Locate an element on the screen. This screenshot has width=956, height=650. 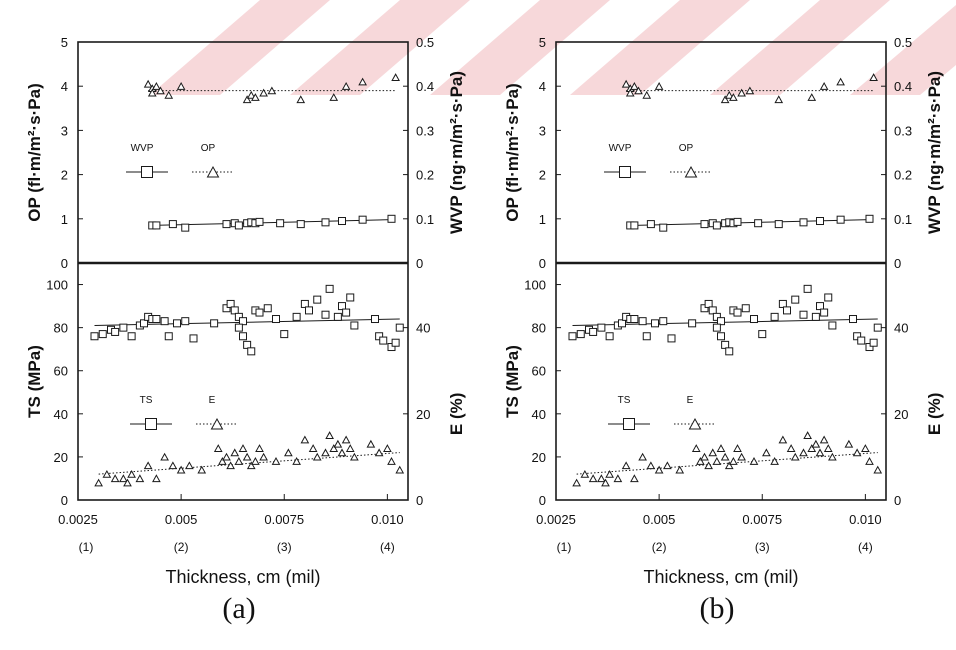
wvp-axis-title: WVP (ng·m/m²·s·Pa) is located at coordinates (934, 152).